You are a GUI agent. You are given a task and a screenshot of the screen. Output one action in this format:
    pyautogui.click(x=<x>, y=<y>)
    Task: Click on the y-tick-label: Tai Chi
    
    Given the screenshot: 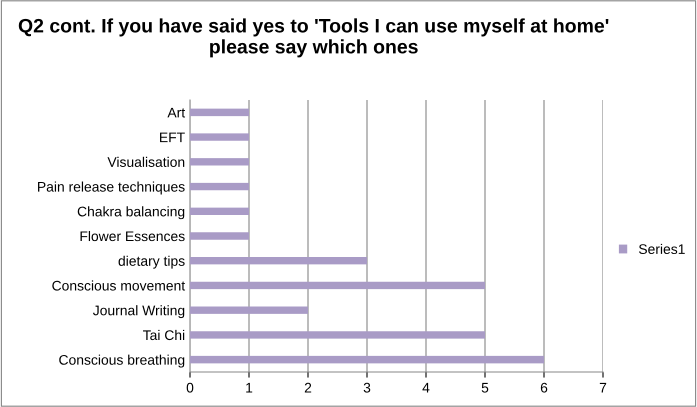 What is the action you would take?
    pyautogui.click(x=163, y=335)
    